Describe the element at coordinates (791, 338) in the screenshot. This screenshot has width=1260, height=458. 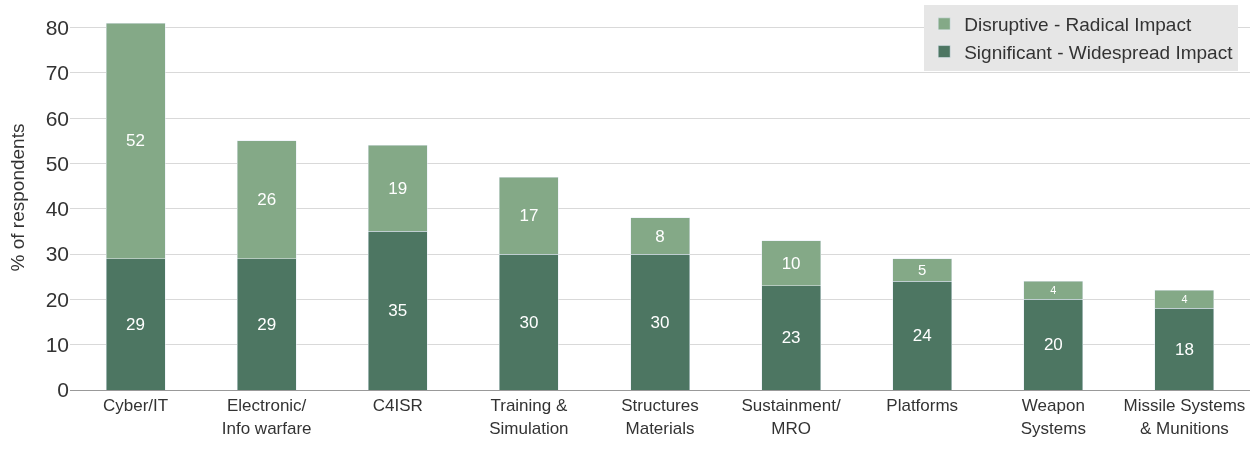
I see `data-label: 23` at that location.